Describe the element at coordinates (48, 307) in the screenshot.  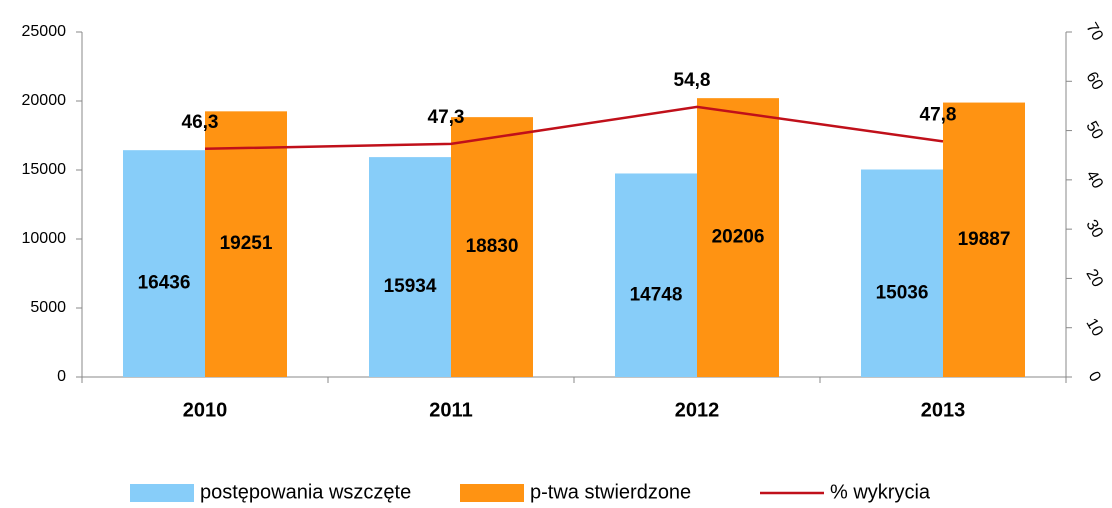
I see `y-tick-label: 5000` at that location.